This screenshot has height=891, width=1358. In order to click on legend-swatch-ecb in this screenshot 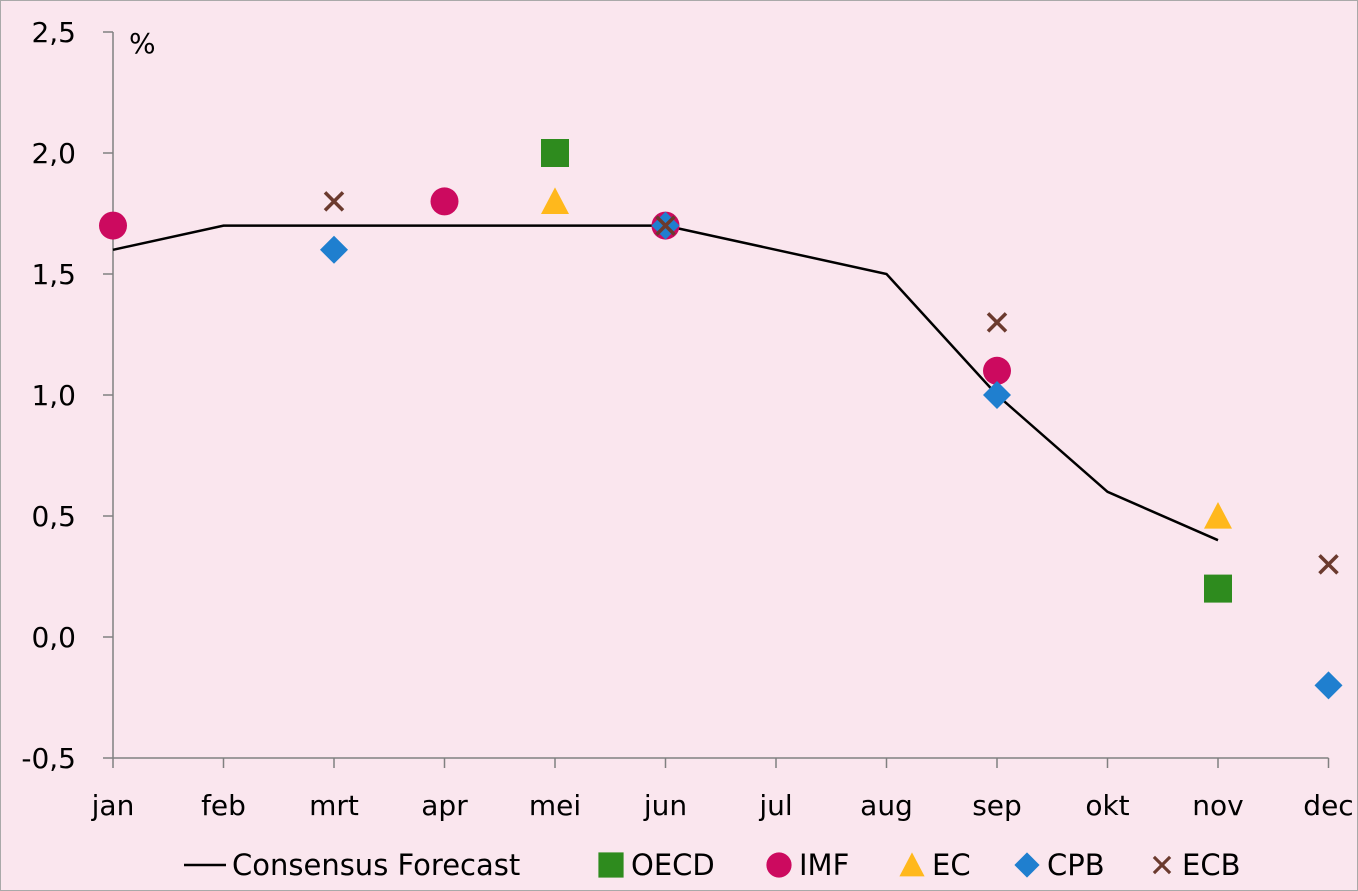, I will do `click(1162, 865)`.